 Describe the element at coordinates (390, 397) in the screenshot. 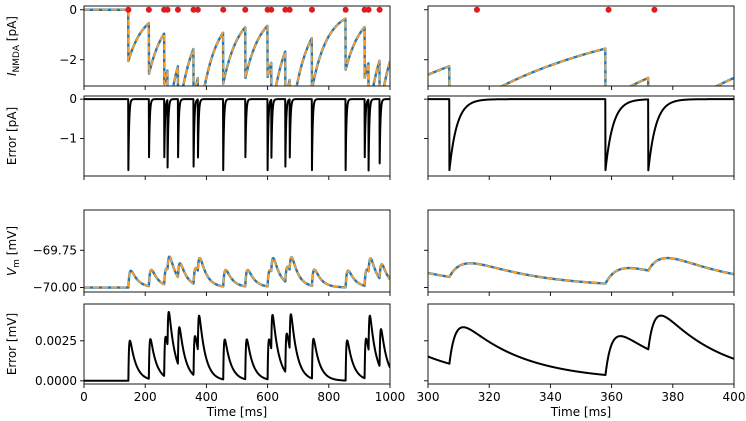

I see `x-tick-label: 1000` at that location.